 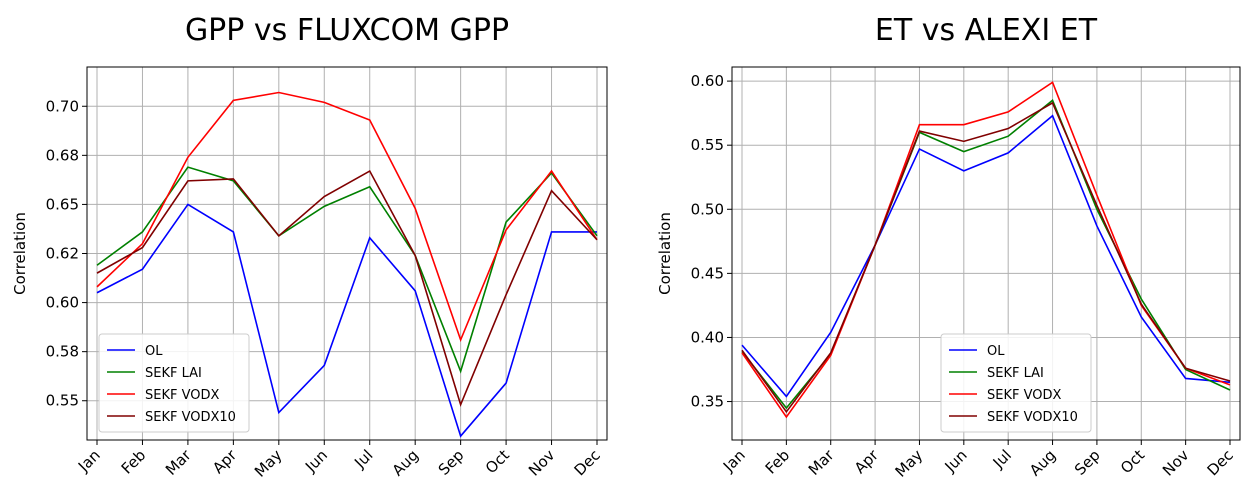 What do you see at coordinates (347, 30) in the screenshot?
I see `chart-title: GPP vs FLUXCOM GPP` at bounding box center [347, 30].